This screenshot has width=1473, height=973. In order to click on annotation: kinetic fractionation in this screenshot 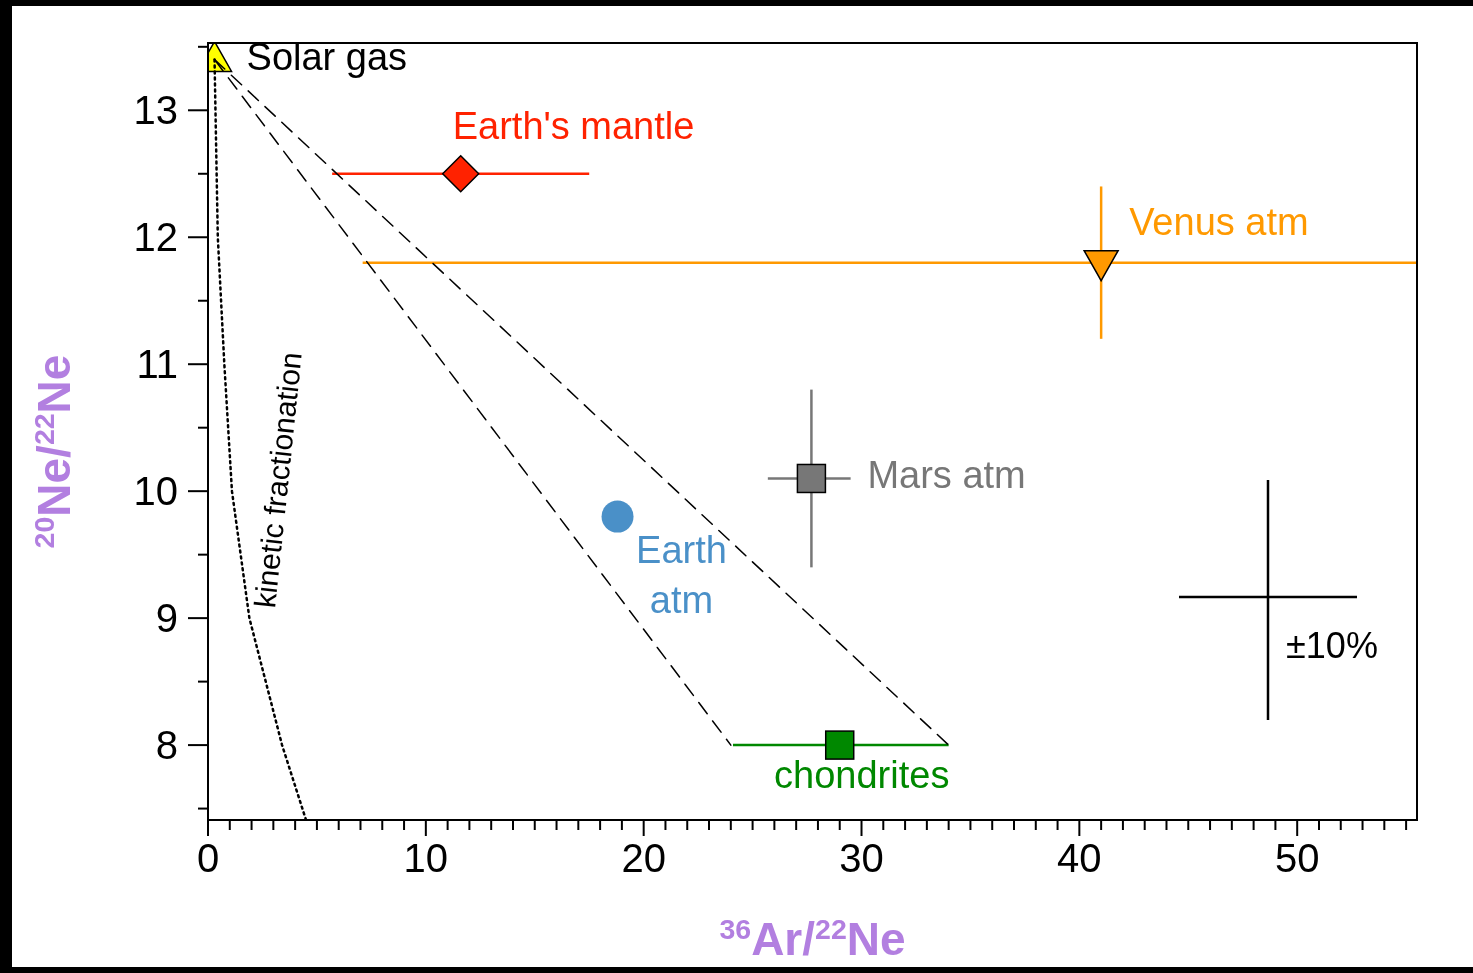, I will do `click(278, 480)`.